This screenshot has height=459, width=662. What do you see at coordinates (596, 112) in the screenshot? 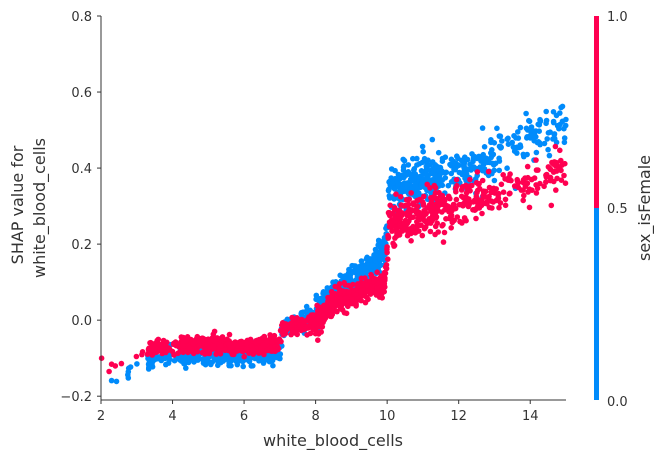
I see `colorbar-high-segment` at bounding box center [596, 112].